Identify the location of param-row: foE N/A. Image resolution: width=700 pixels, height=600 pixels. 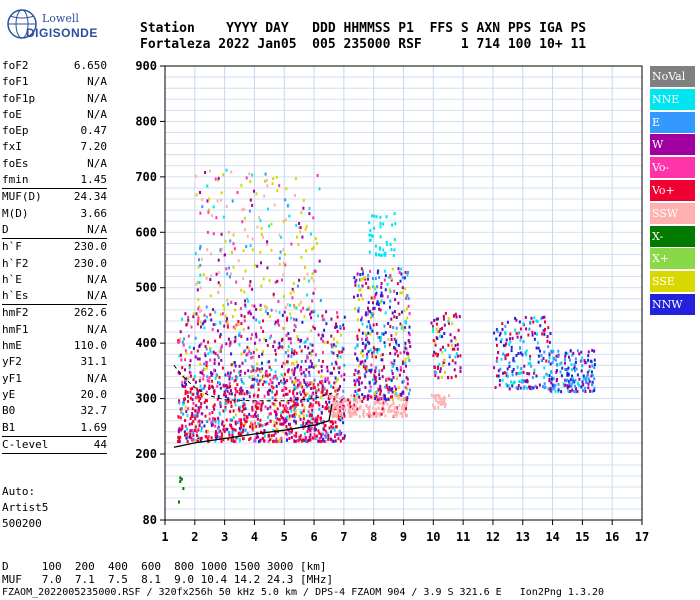
(54, 115).